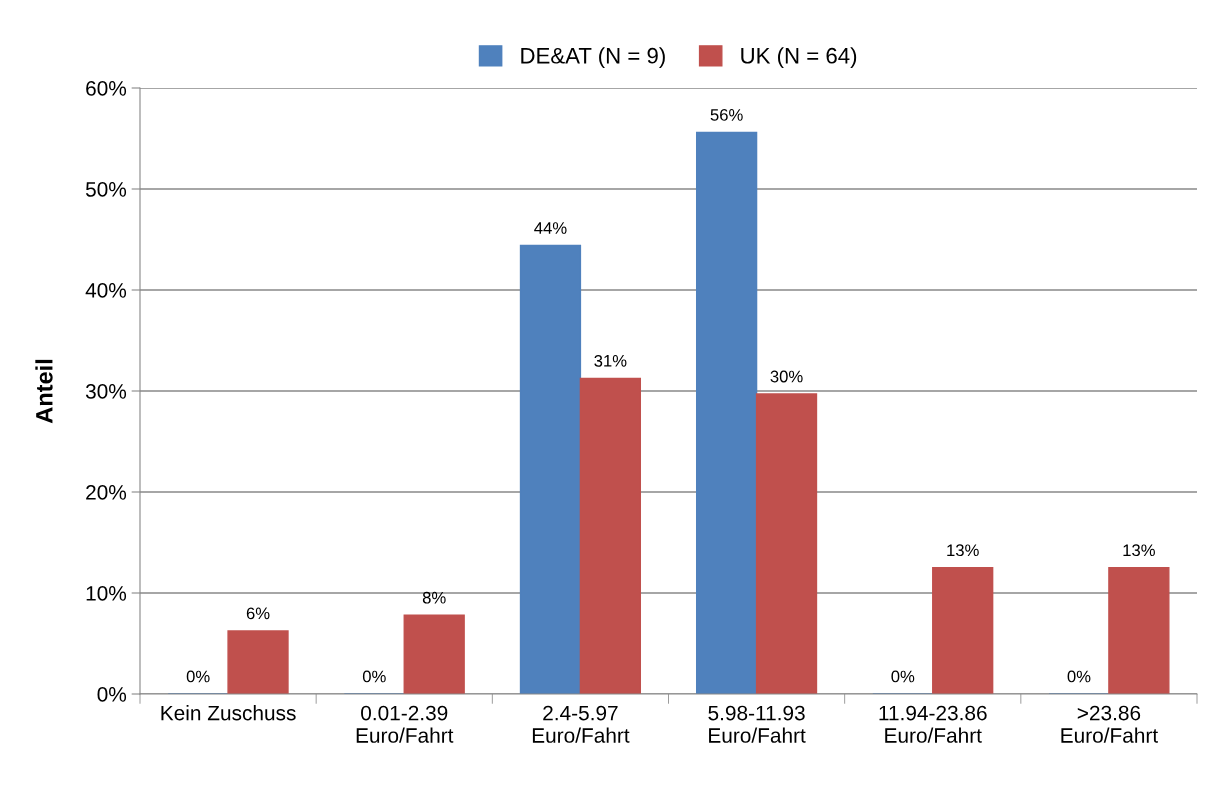  What do you see at coordinates (550, 228) in the screenshot?
I see `data-label: 44%` at bounding box center [550, 228].